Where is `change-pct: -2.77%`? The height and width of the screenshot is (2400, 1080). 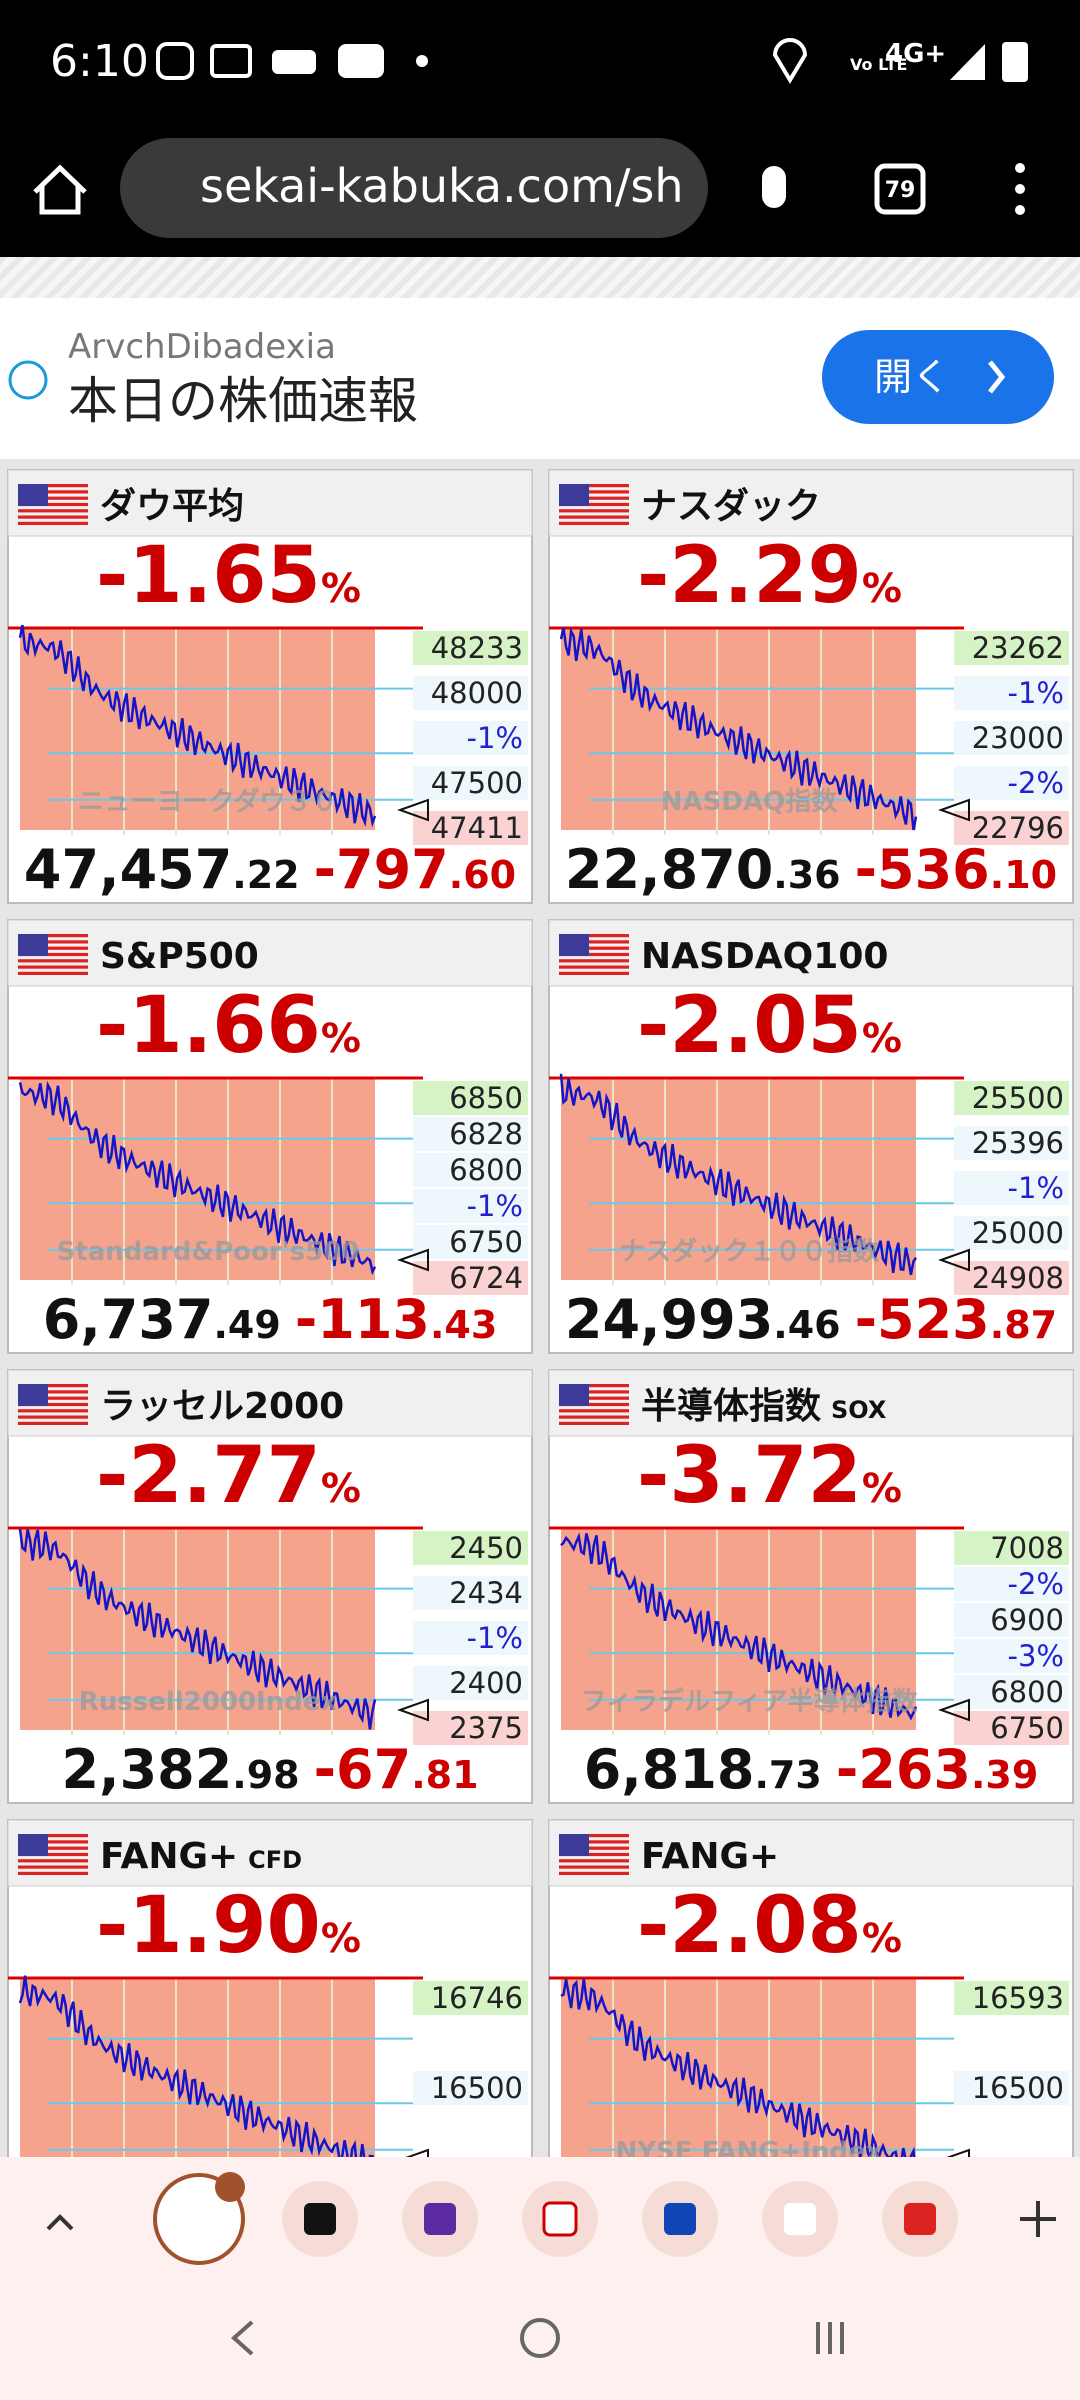 change-pct: -2.77% is located at coordinates (228, 1476).